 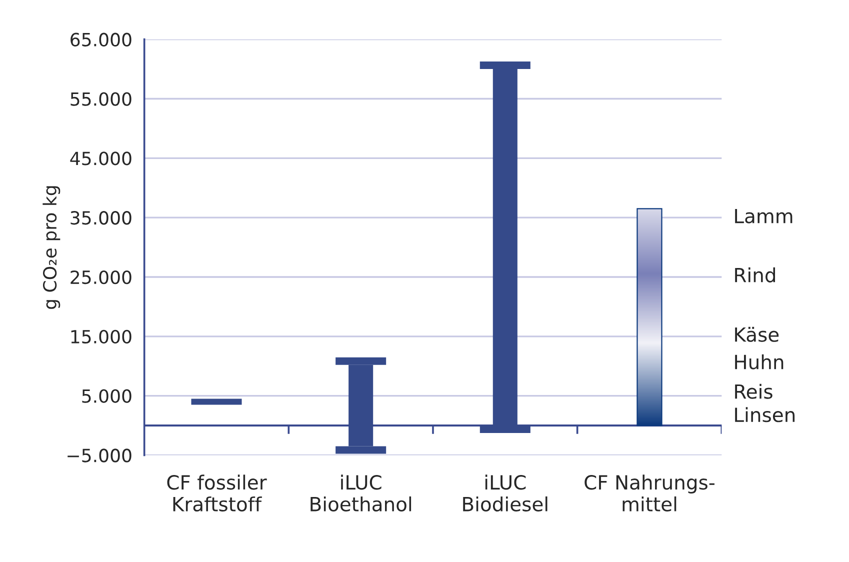 What do you see at coordinates (757, 334) in the screenshot?
I see `text: Käse` at bounding box center [757, 334].